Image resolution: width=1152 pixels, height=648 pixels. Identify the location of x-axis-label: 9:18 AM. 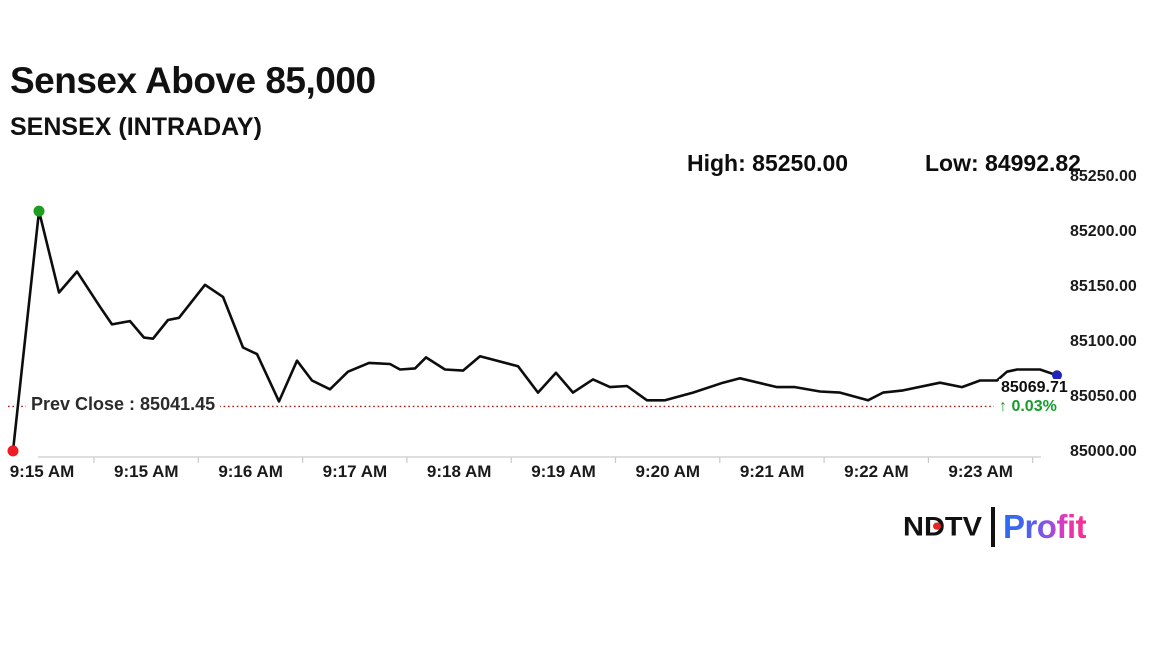
(459, 471).